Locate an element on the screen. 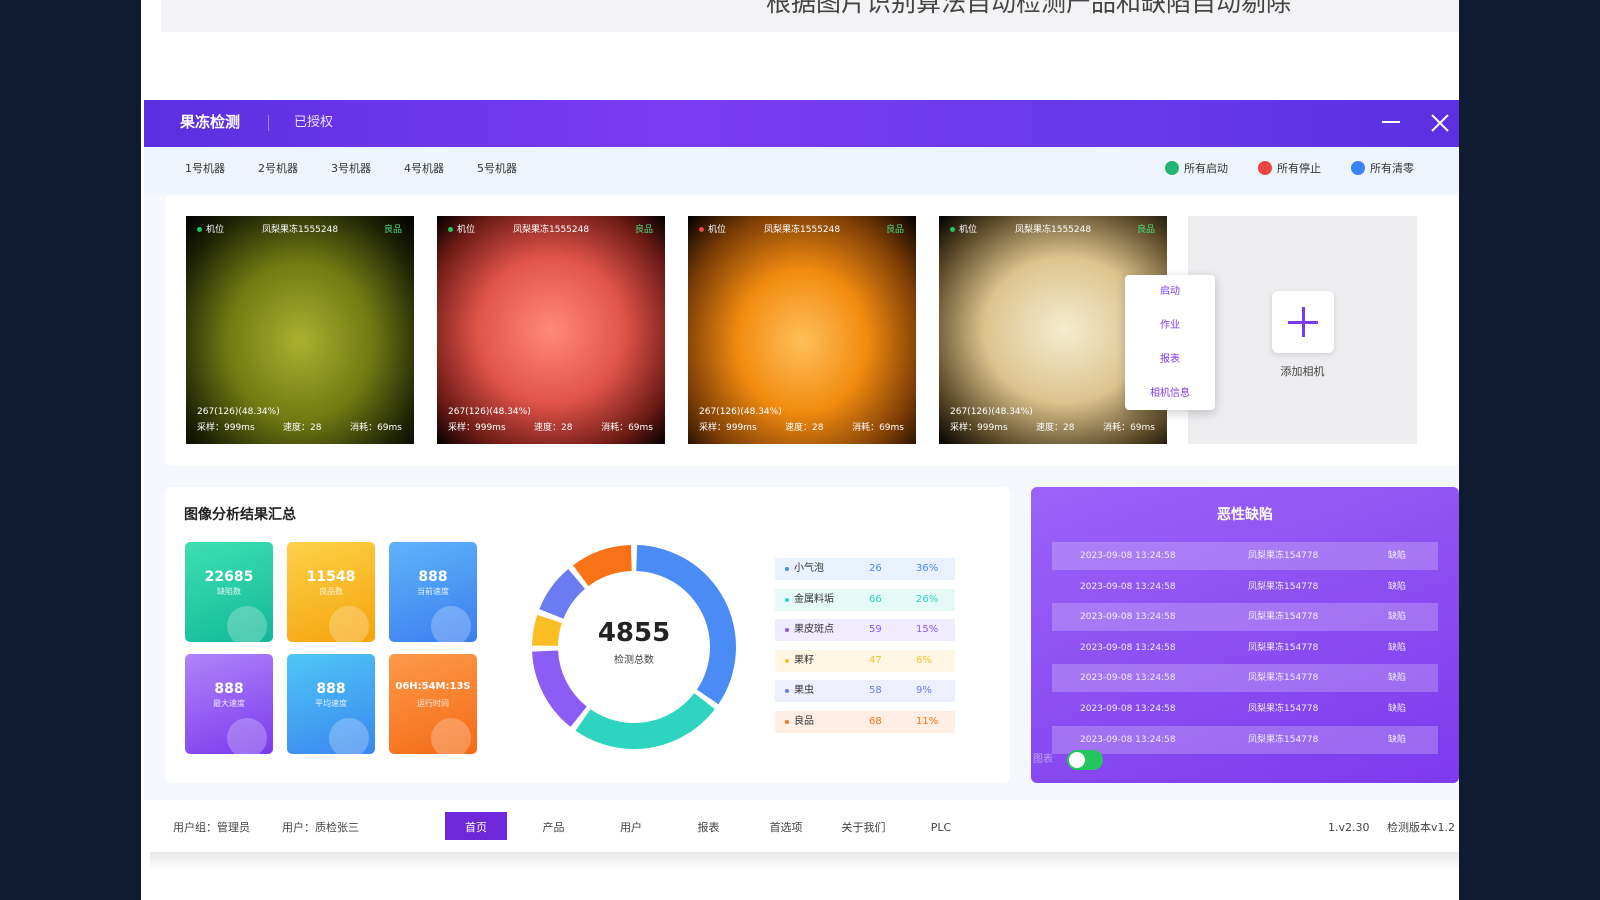 This screenshot has width=1600, height=900. legend-row: 果籽 47 6% is located at coordinates (865, 660).